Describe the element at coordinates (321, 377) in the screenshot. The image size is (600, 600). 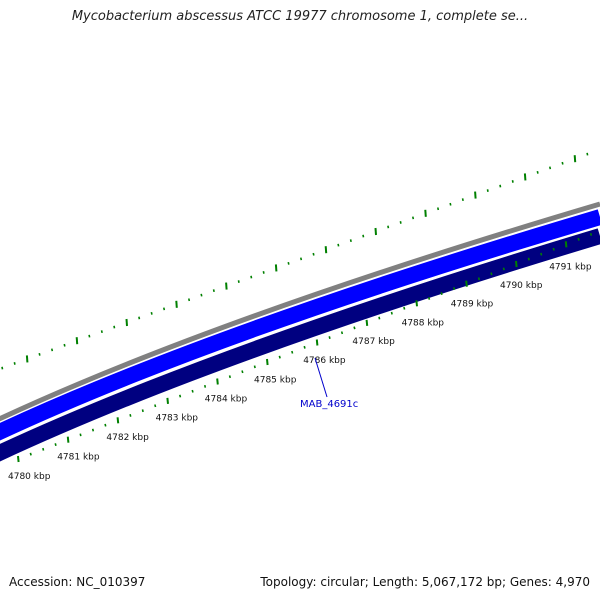
I see `gene-leader-line` at that location.